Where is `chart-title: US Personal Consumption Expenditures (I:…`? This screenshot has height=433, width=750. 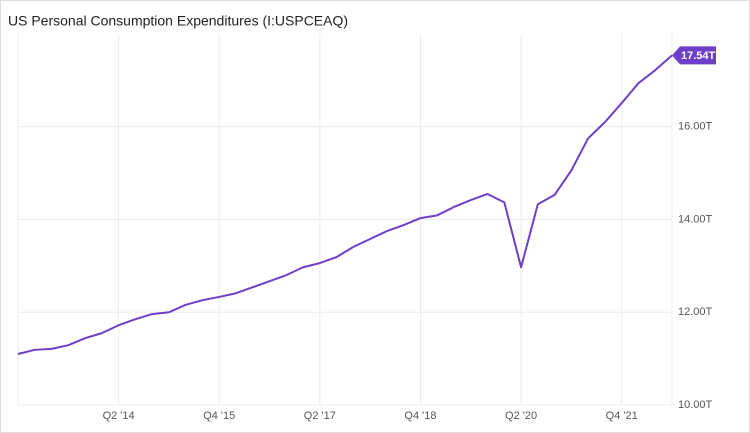 chart-title: US Personal Consumption Expenditures (I:… is located at coordinates (178, 21).